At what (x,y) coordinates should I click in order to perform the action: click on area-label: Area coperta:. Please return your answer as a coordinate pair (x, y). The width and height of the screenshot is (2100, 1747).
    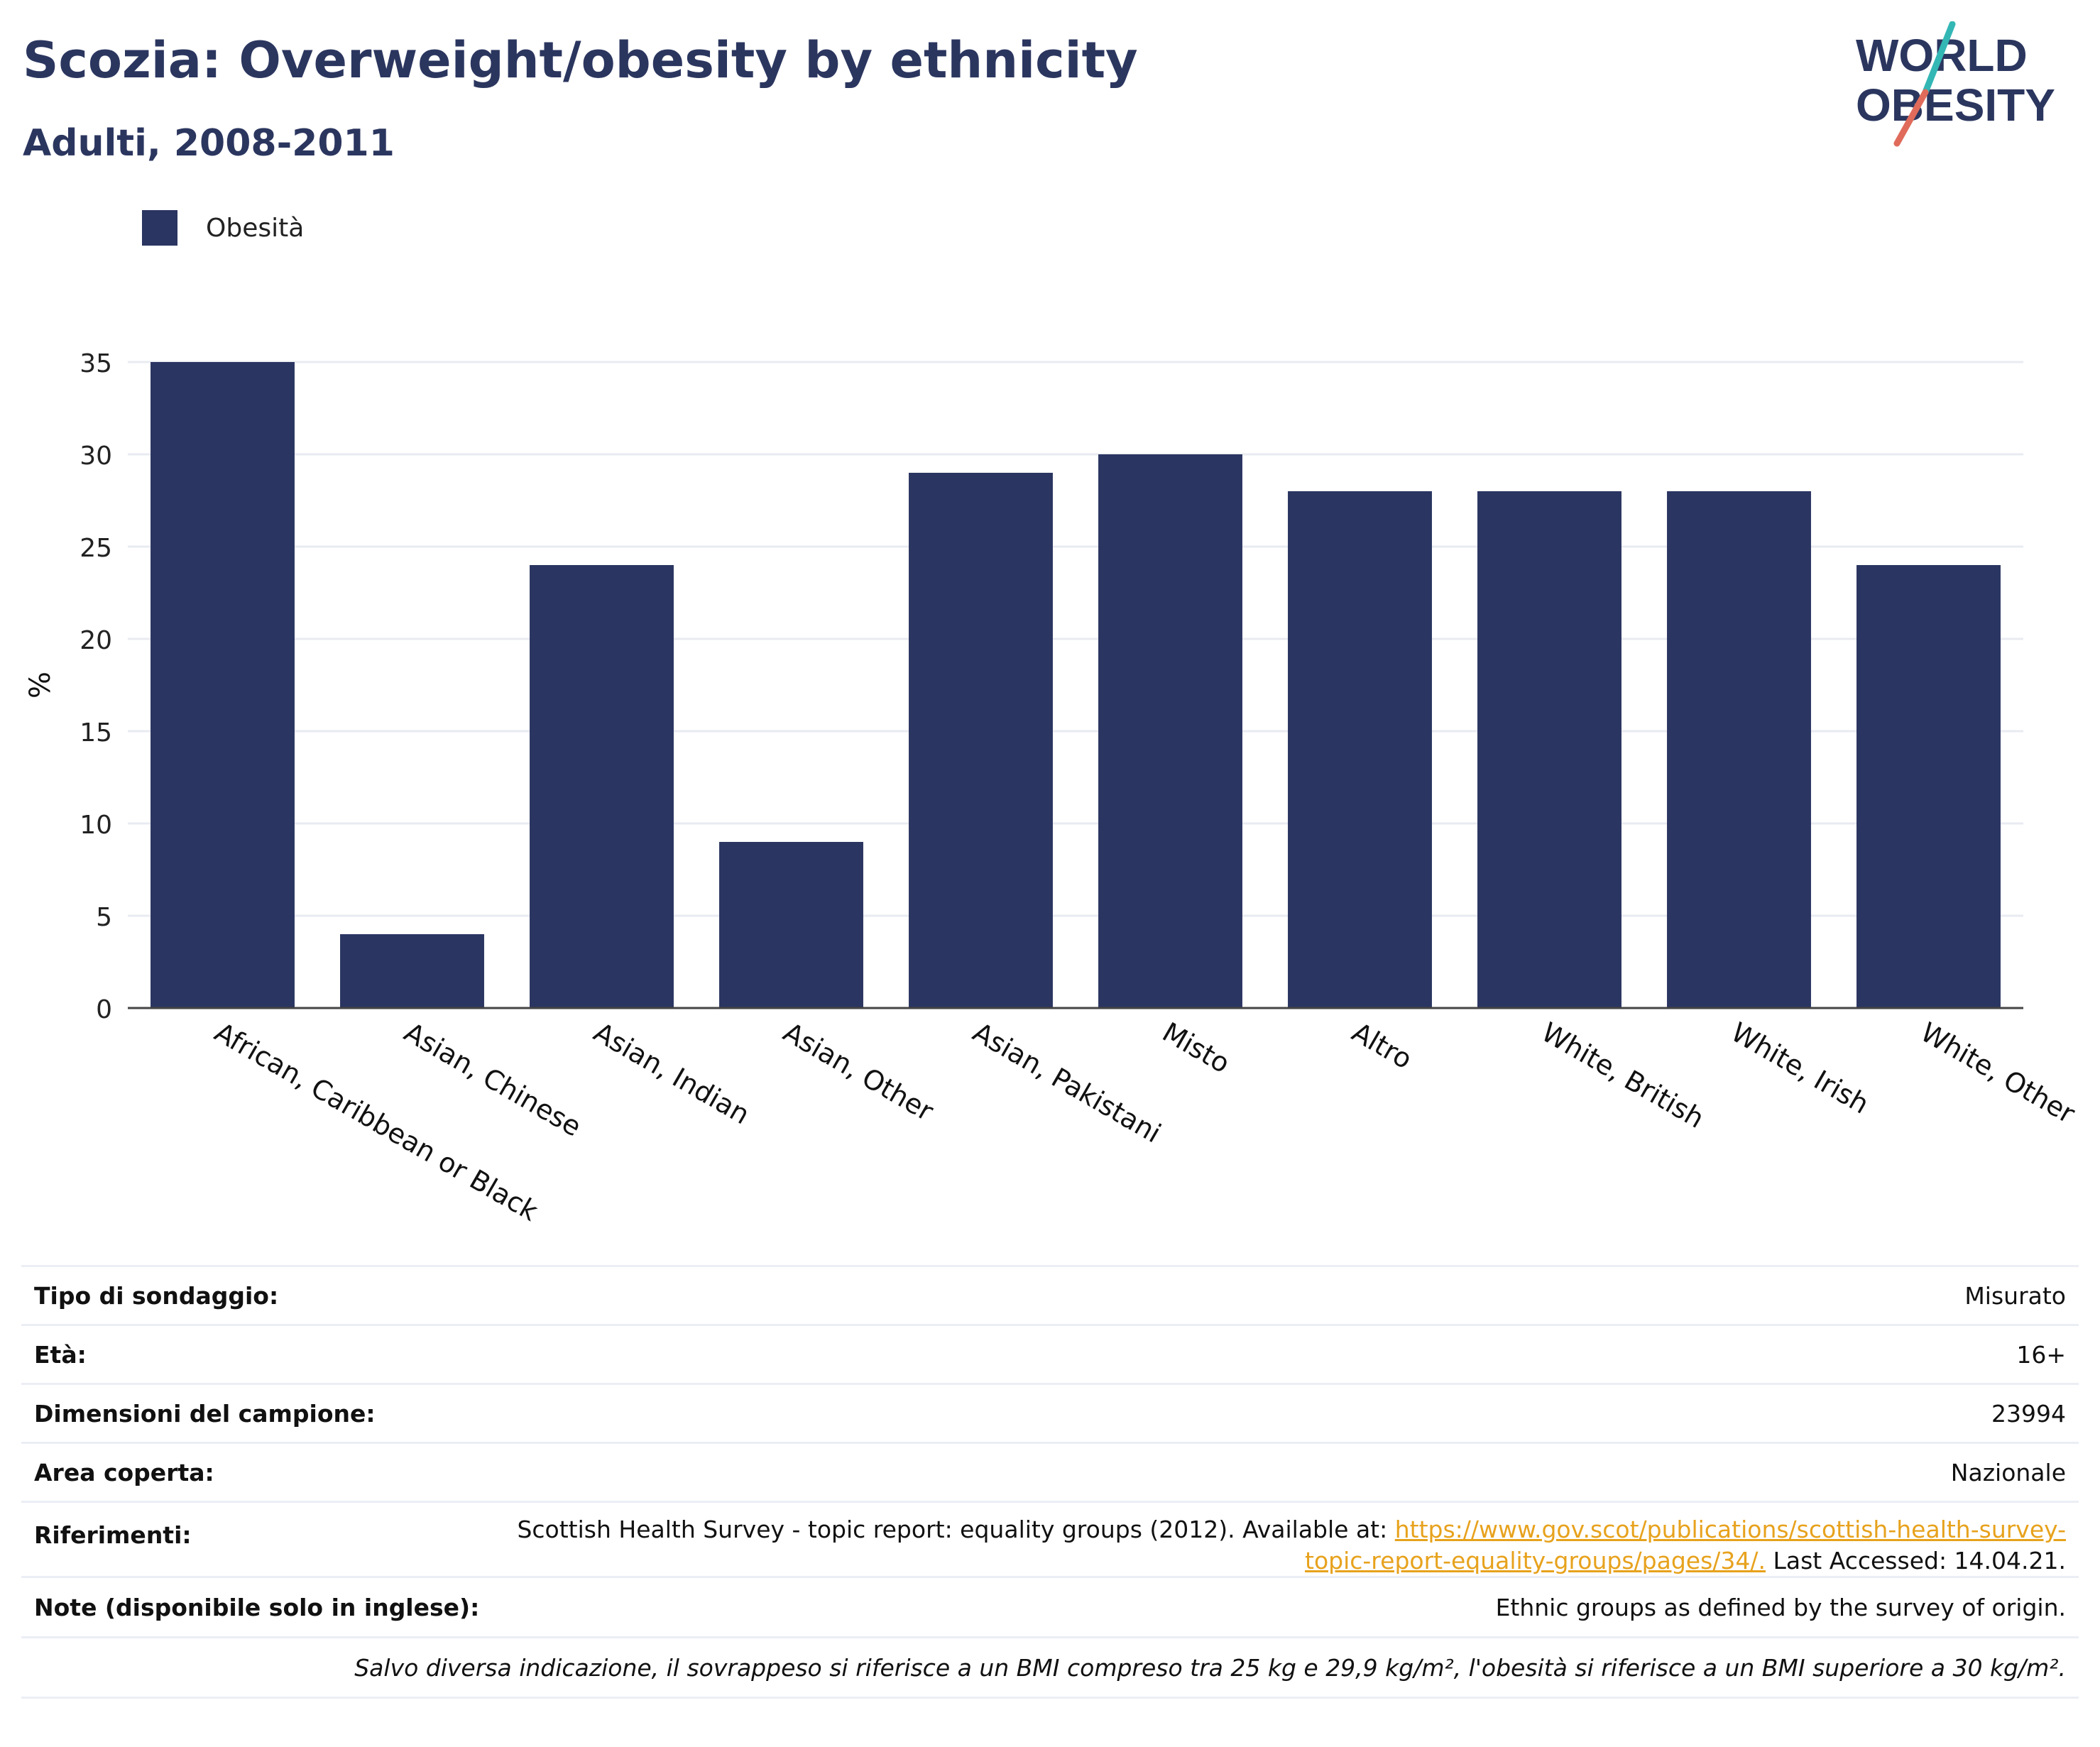
    Looking at the image, I should click on (124, 1472).